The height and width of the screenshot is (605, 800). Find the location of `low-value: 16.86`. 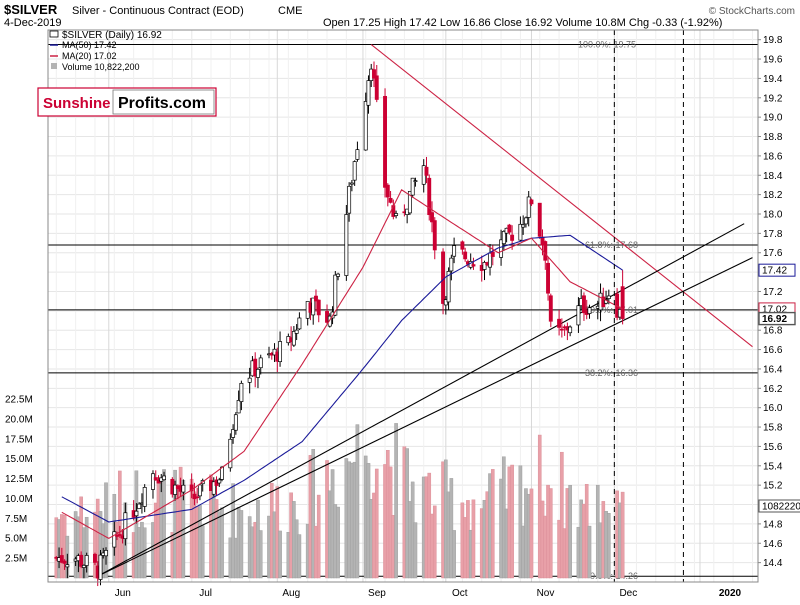

low-value: 16.86 is located at coordinates (477, 23).